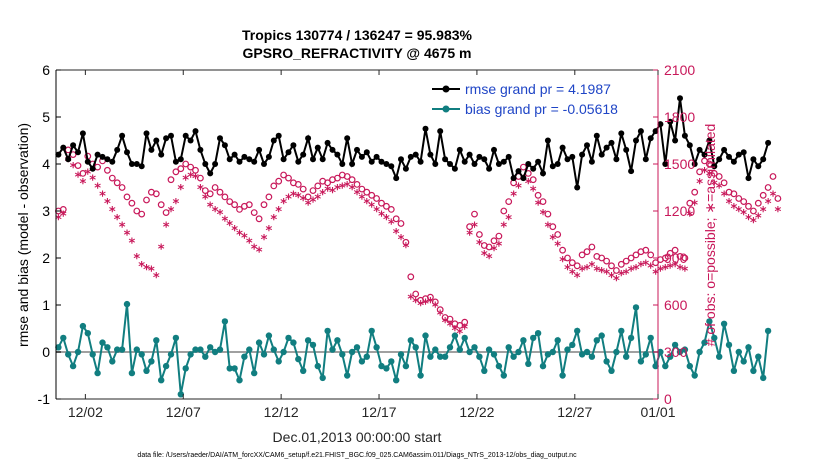 Image resolution: width=830 pixels, height=470 pixels. Describe the element at coordinates (676, 258) in the screenshot. I see `right-y-tick-label: 900` at that location.